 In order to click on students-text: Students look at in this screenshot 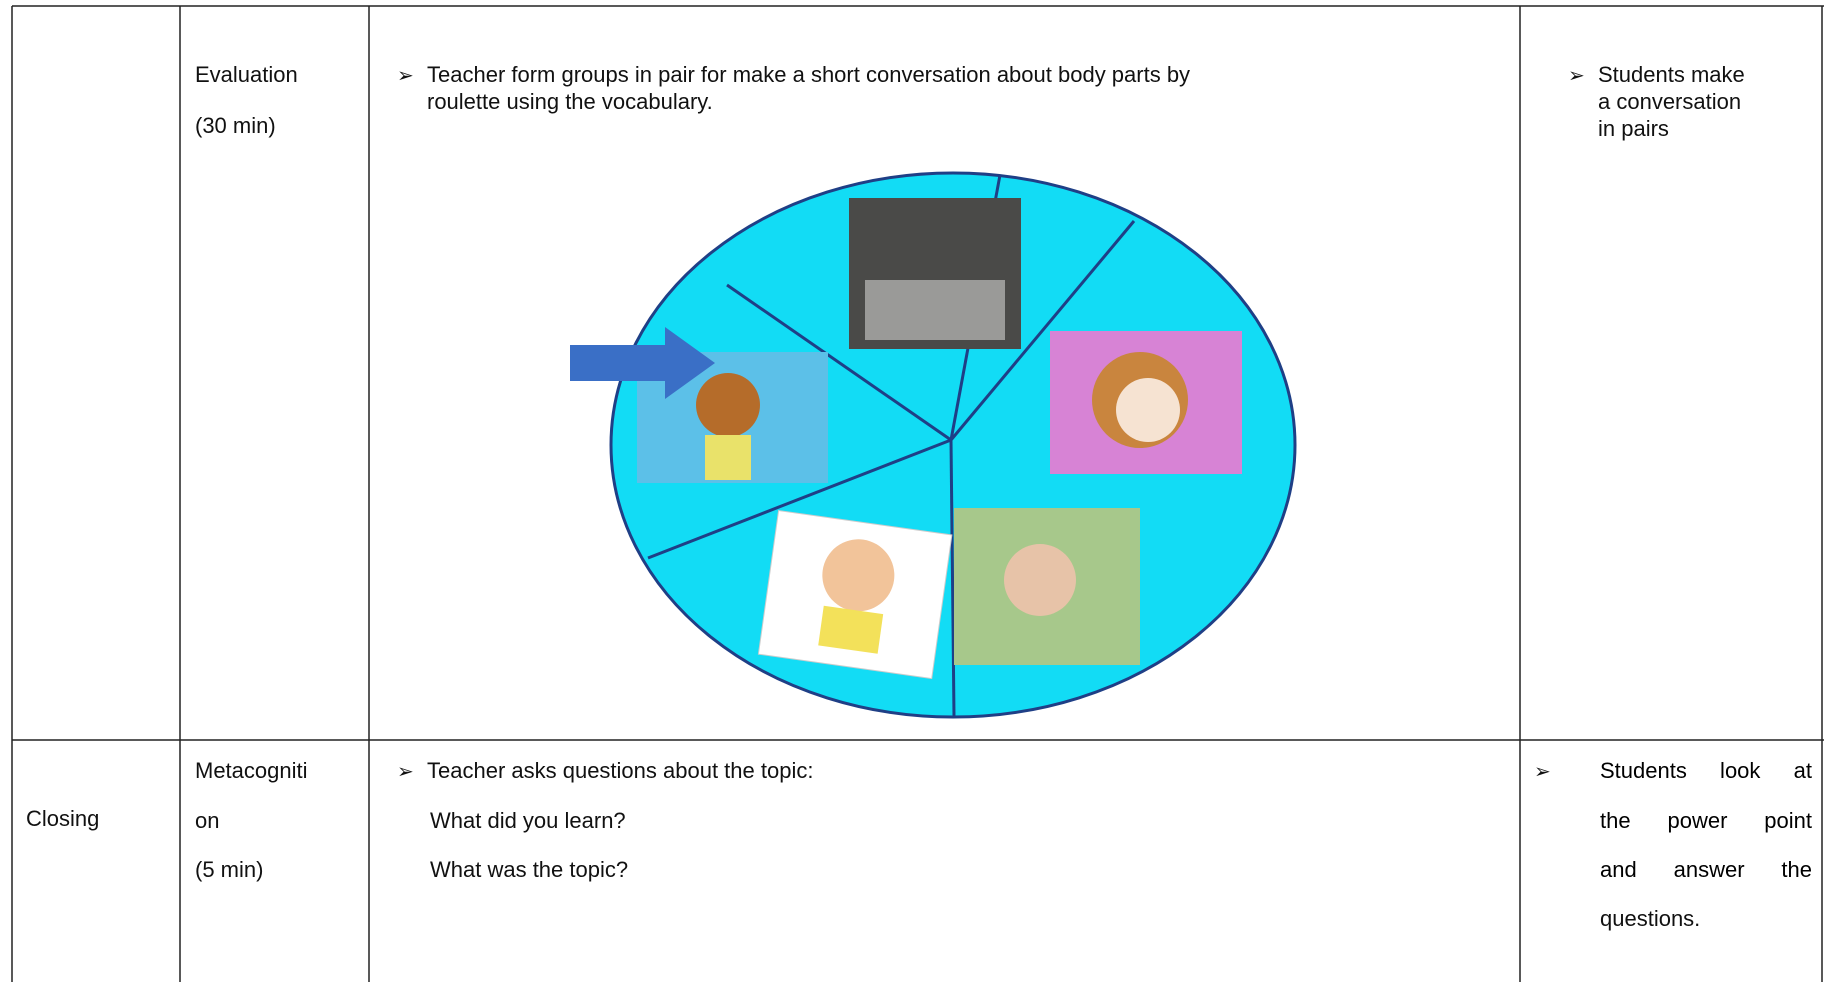, I will do `click(1706, 770)`.